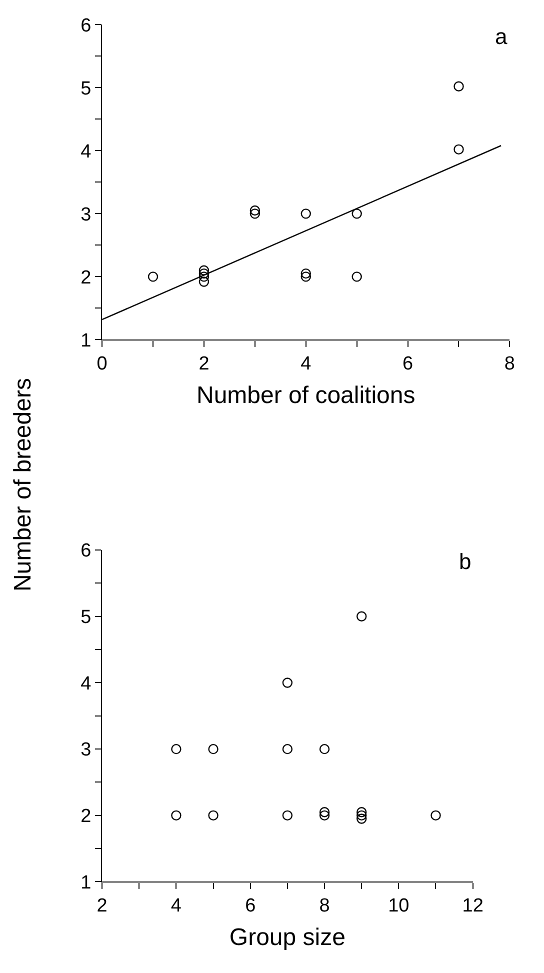 This screenshot has width=544, height=973. I want to click on annotation: b, so click(465, 561).